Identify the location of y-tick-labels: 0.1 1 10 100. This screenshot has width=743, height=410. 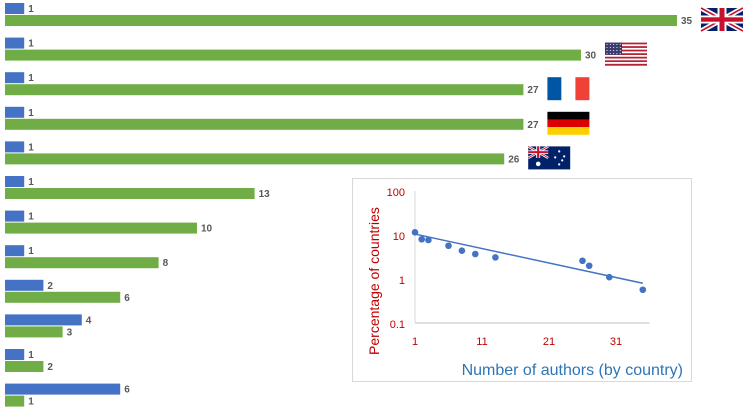
(396, 259).